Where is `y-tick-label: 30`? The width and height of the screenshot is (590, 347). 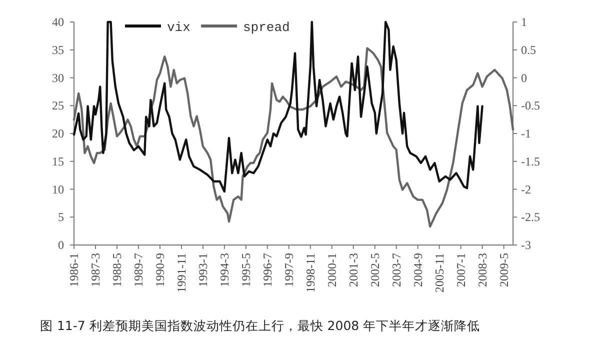
y-tick-label: 30 is located at coordinates (58, 77).